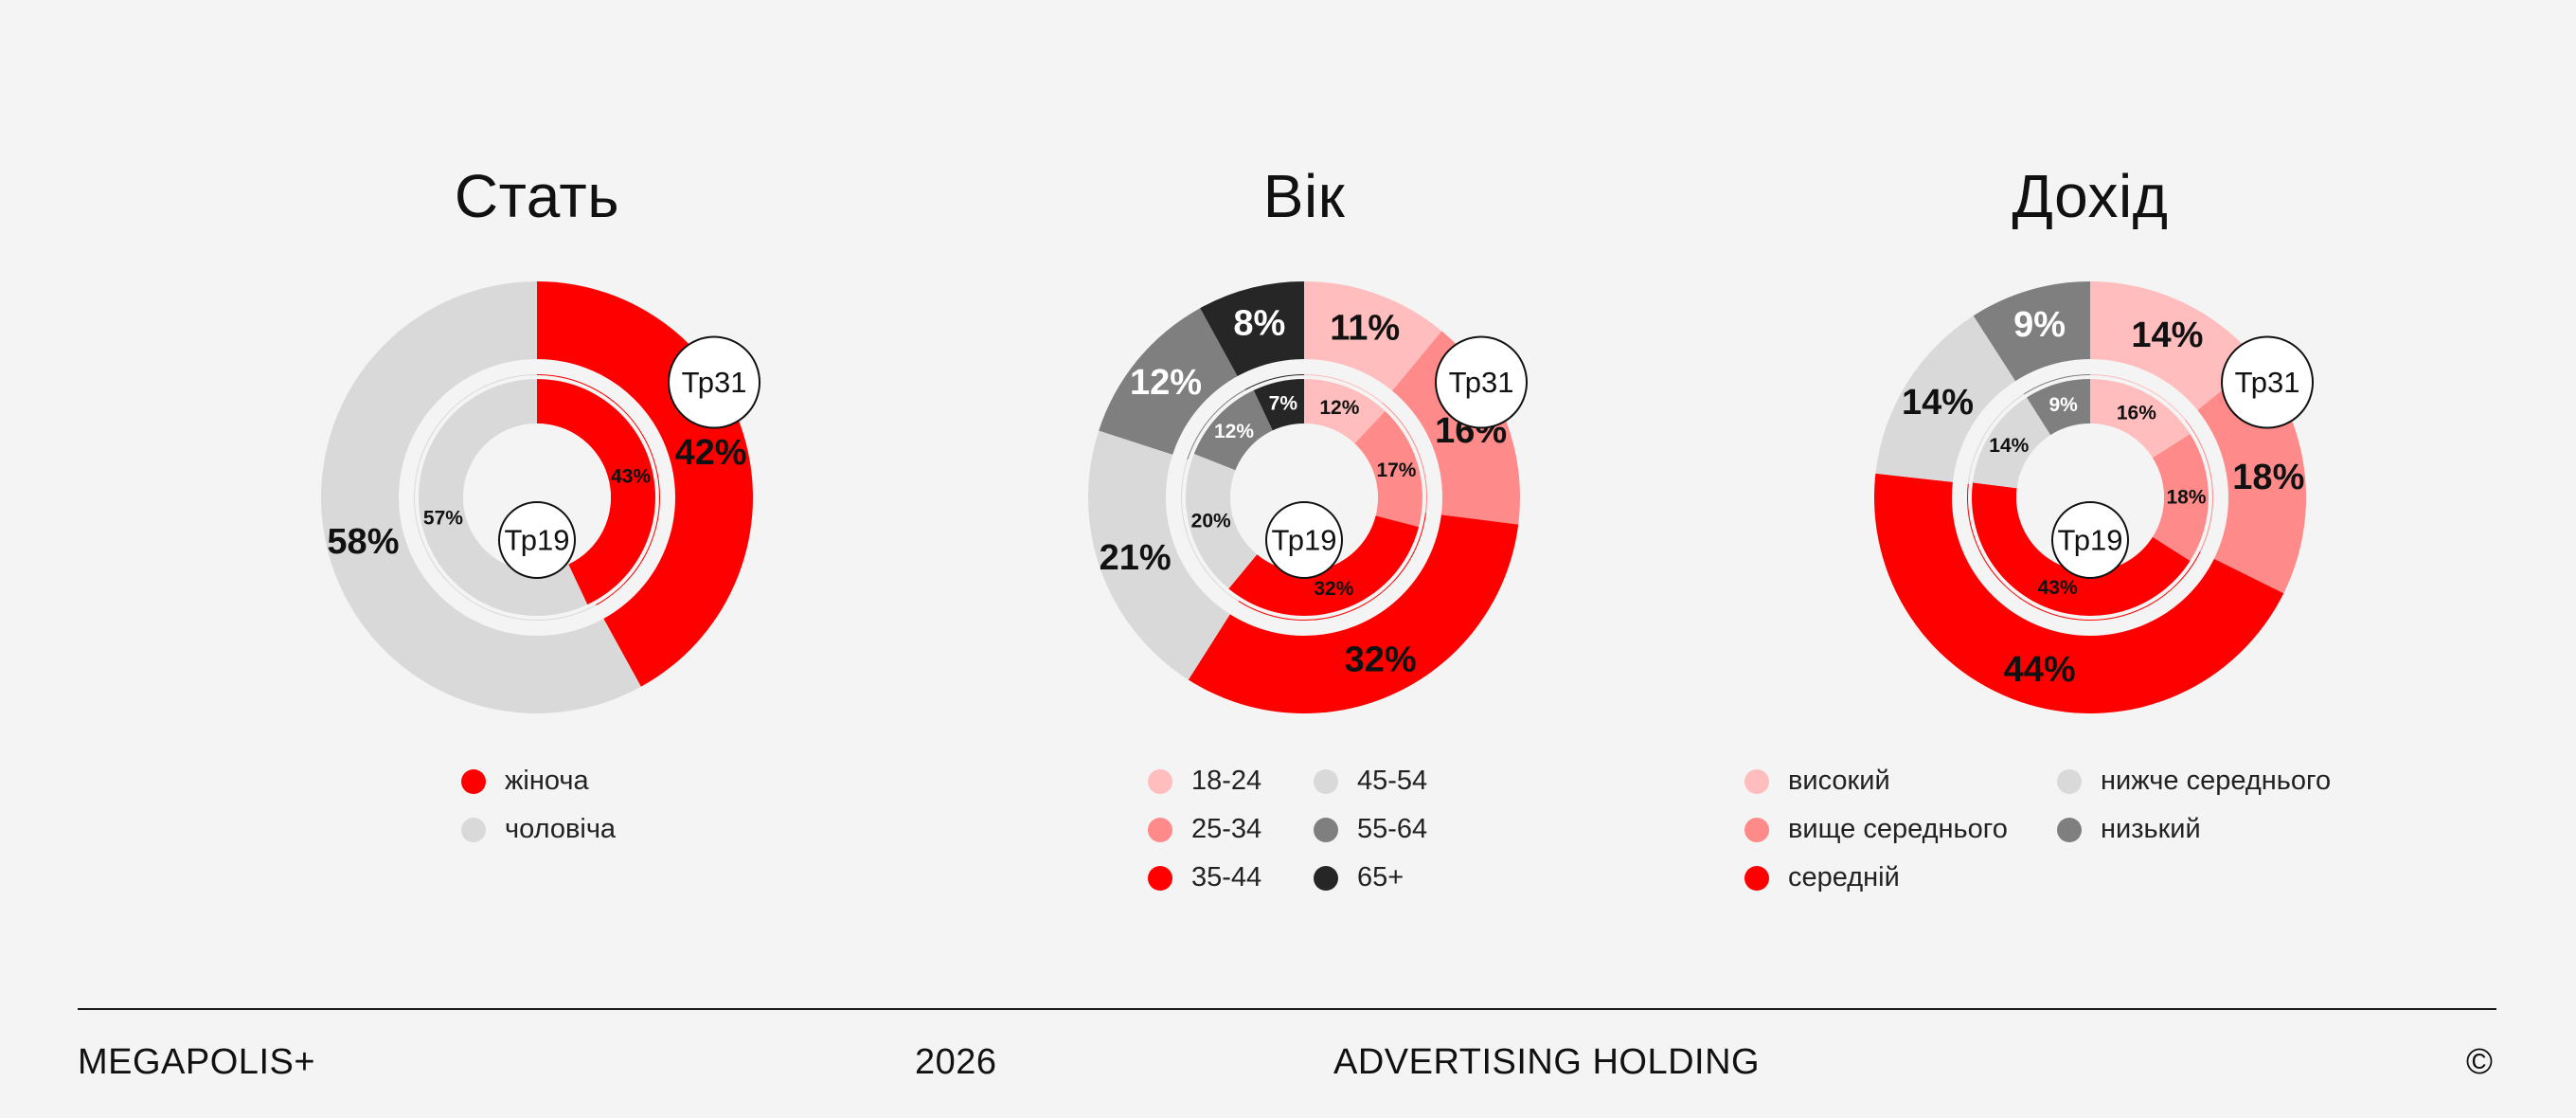  I want to click on outer-label-середній: 44%, so click(2040, 670).